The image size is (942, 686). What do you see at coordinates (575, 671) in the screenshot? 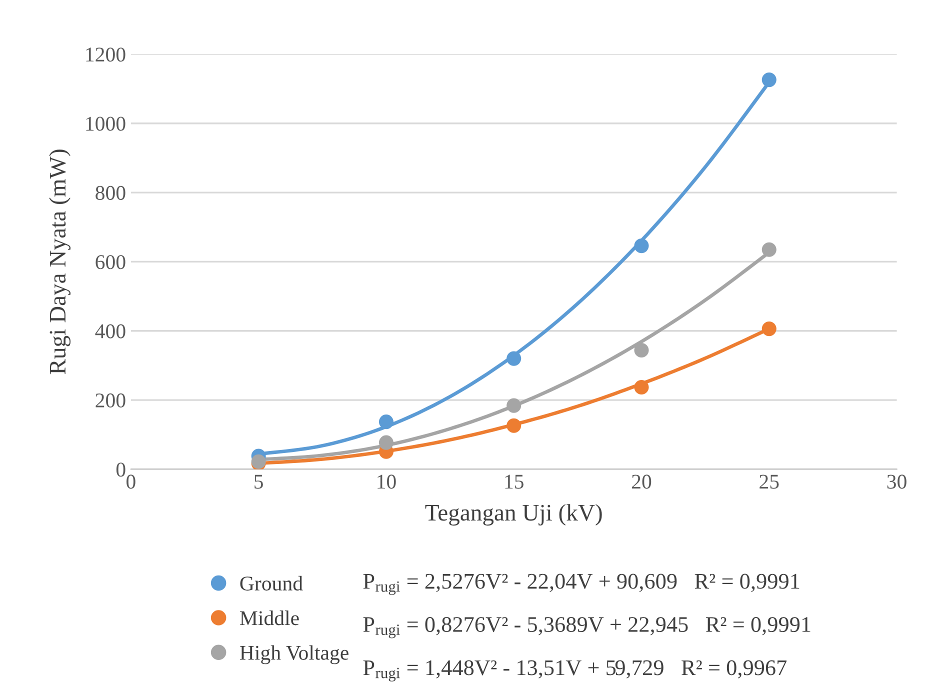
I see `text: P$_{rugi}$ = 1,448V² - 13,51V + 59,729 R² = 0,9967` at bounding box center [575, 671].